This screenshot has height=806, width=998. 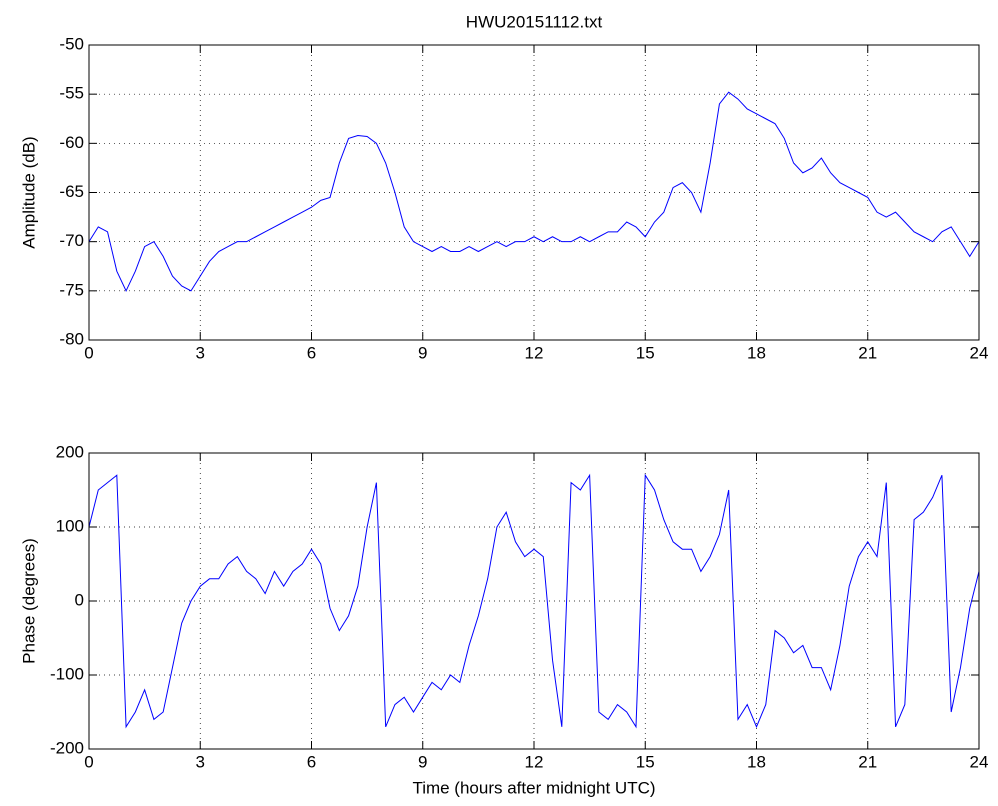 What do you see at coordinates (70, 451) in the screenshot?
I see `y-tick-label: 200` at bounding box center [70, 451].